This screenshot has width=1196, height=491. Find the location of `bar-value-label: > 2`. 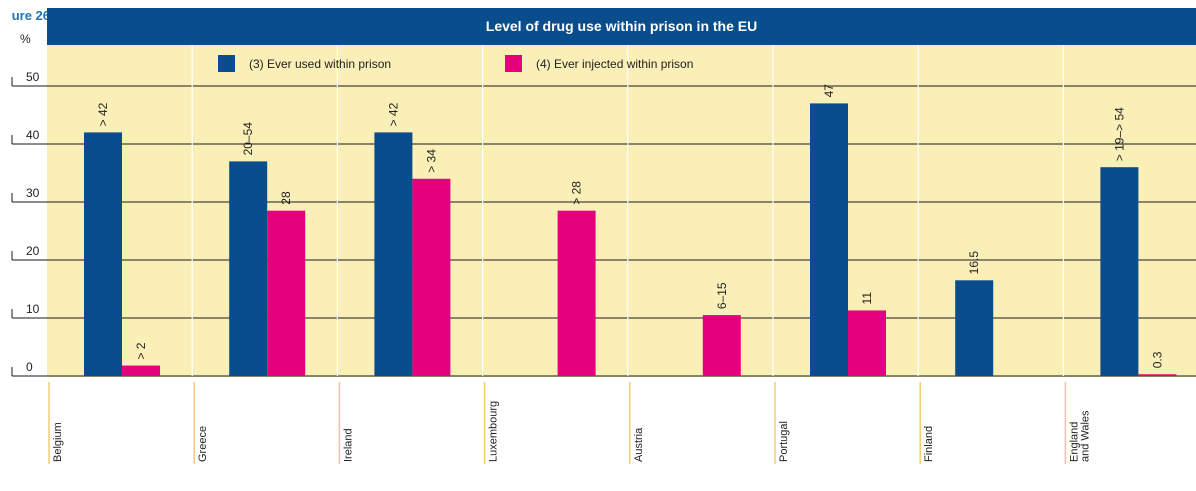

bar-value-label: > 2 is located at coordinates (141, 350).